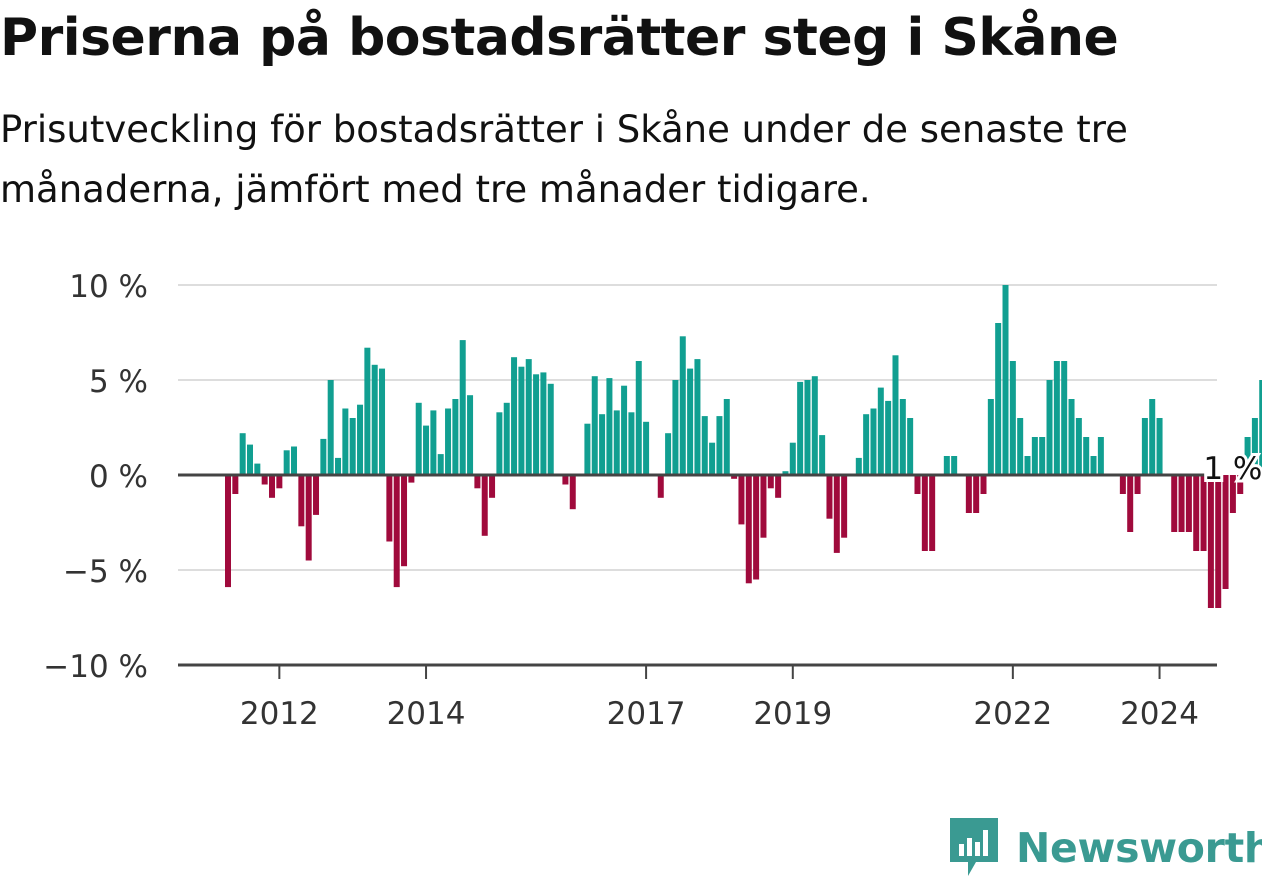  What do you see at coordinates (974, 847) in the screenshot?
I see `newsworthy-logo-icon` at bounding box center [974, 847].